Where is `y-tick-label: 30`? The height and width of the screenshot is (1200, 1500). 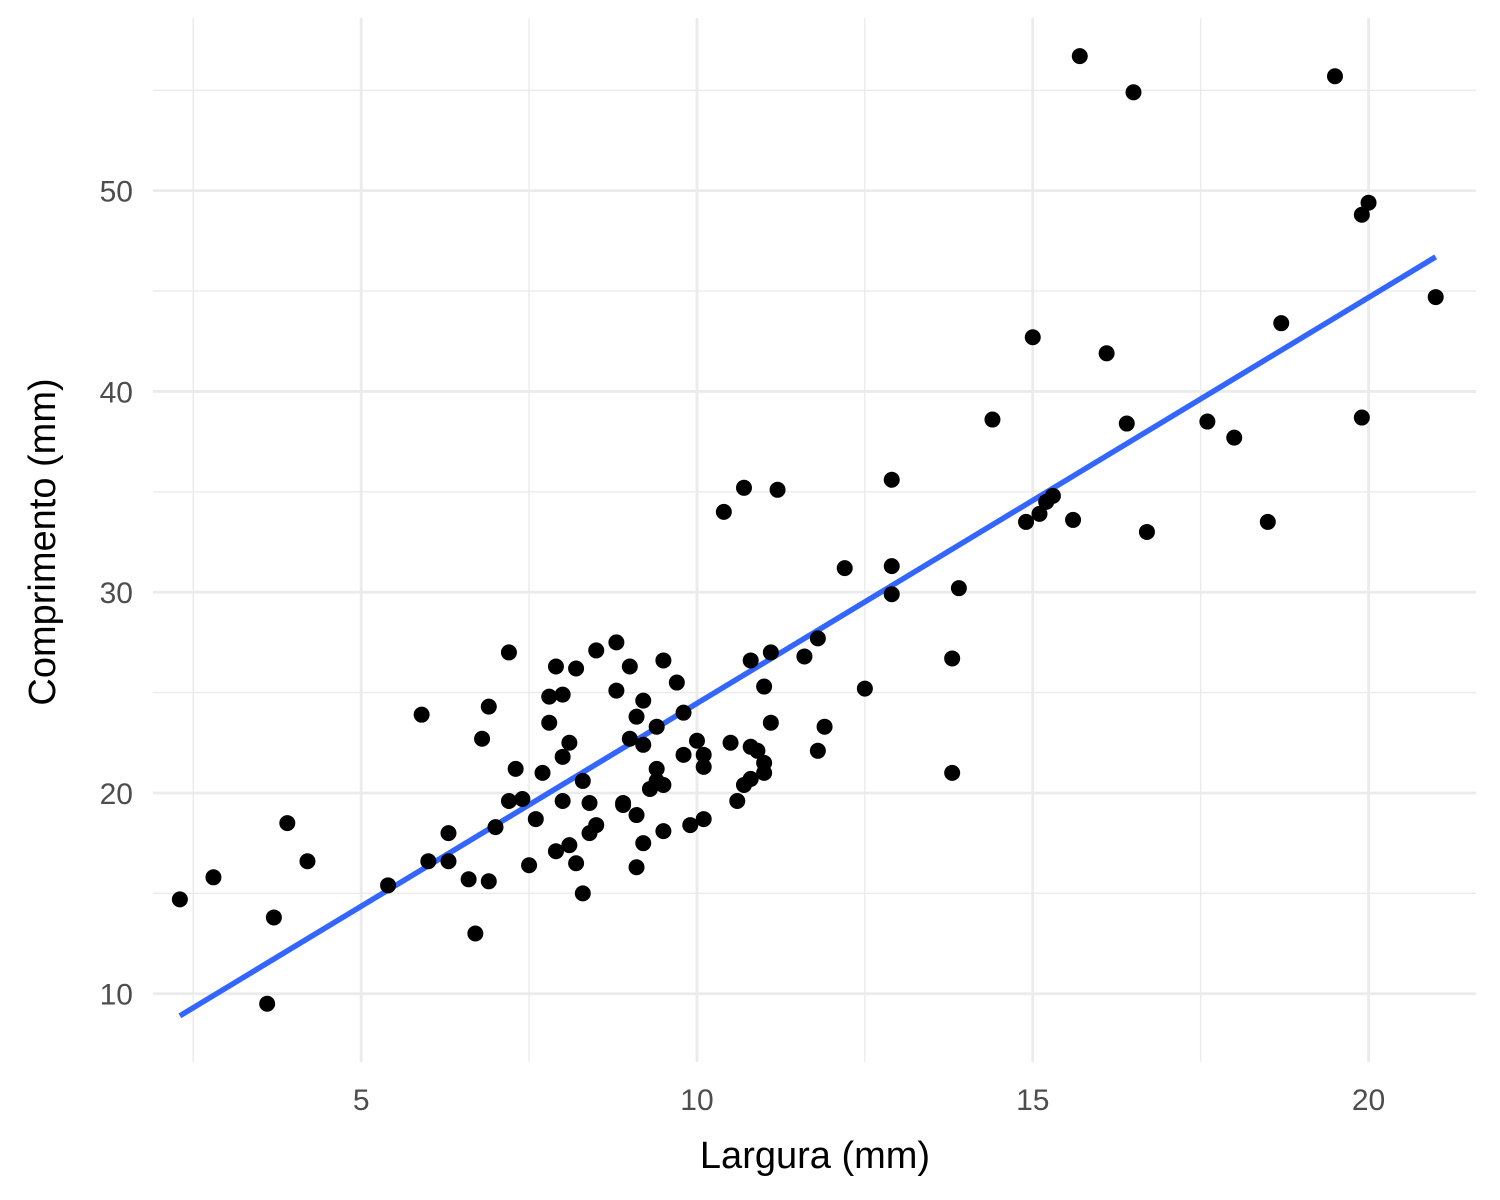
y-tick-label: 30 is located at coordinates (116, 593).